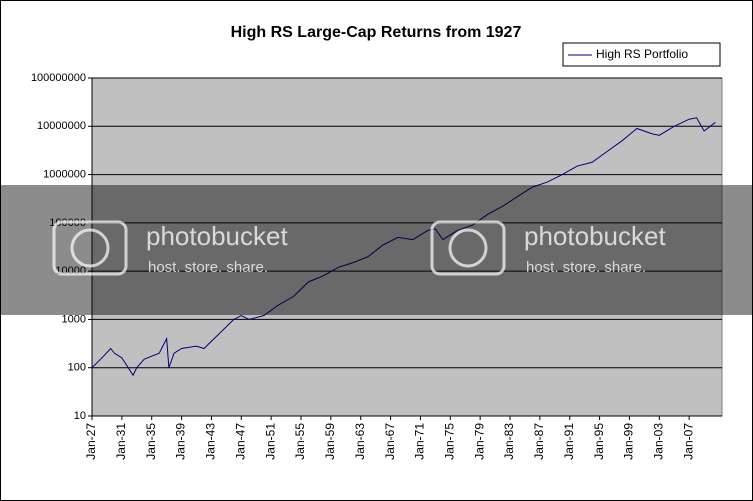  What do you see at coordinates (449, 441) in the screenshot?
I see `x-tick-label: Jan-75` at bounding box center [449, 441].